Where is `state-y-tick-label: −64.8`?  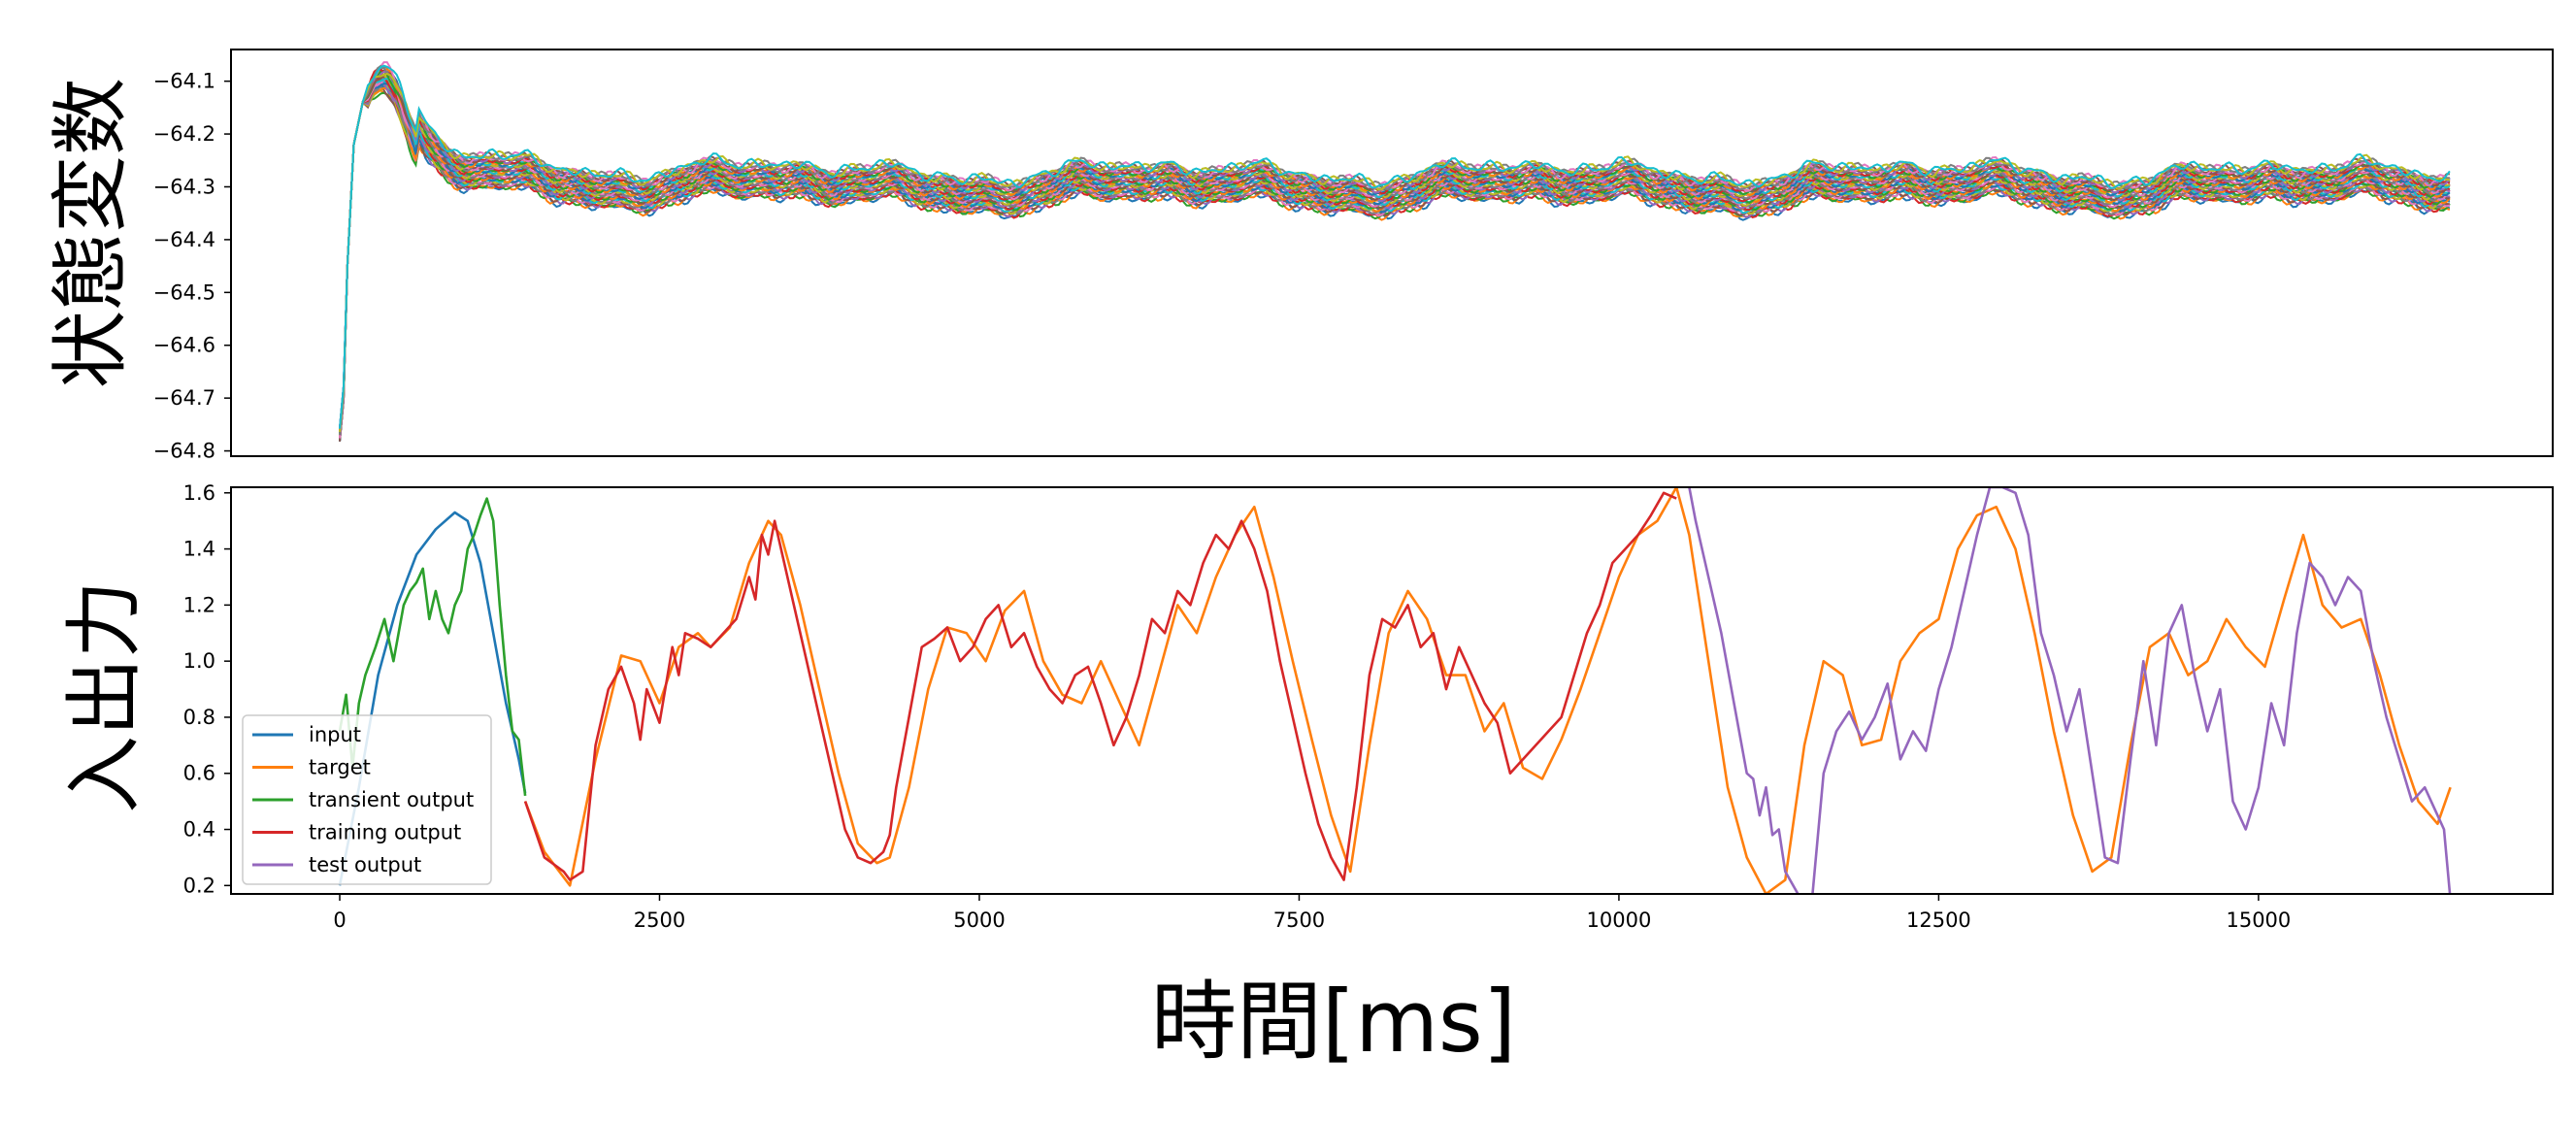
state-y-tick-label: −64.8 is located at coordinates (184, 452).